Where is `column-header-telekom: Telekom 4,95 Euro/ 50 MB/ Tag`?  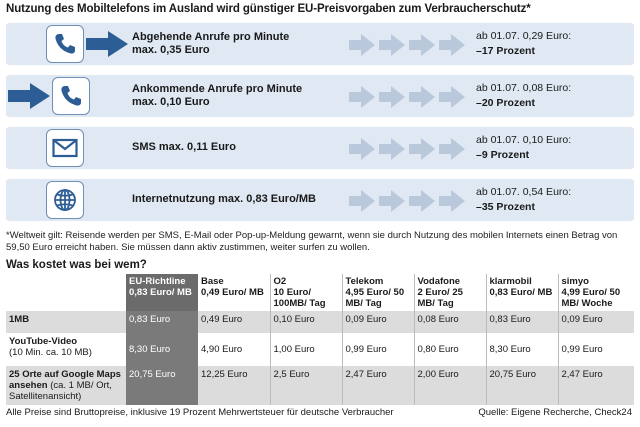
column-header-telekom: Telekom 4,95 Euro/ 50 MB/ Tag is located at coordinates (377, 292).